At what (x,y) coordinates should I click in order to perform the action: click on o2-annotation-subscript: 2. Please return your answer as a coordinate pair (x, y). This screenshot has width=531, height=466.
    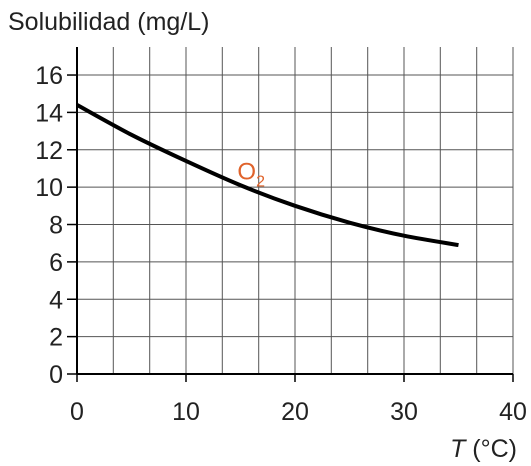
    Looking at the image, I should click on (260, 181).